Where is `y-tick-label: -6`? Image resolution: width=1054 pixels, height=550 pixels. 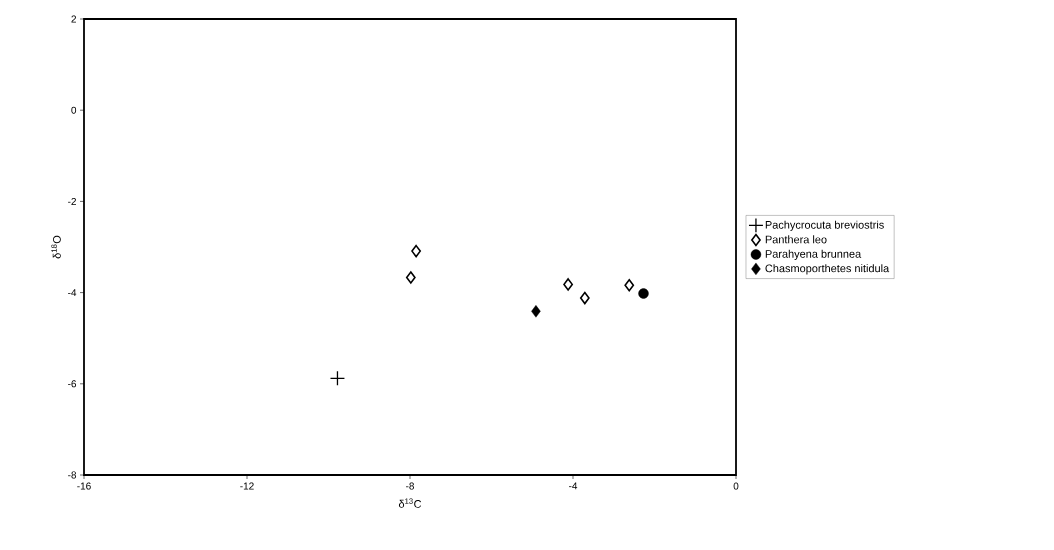
y-tick-label: -6 is located at coordinates (72, 384).